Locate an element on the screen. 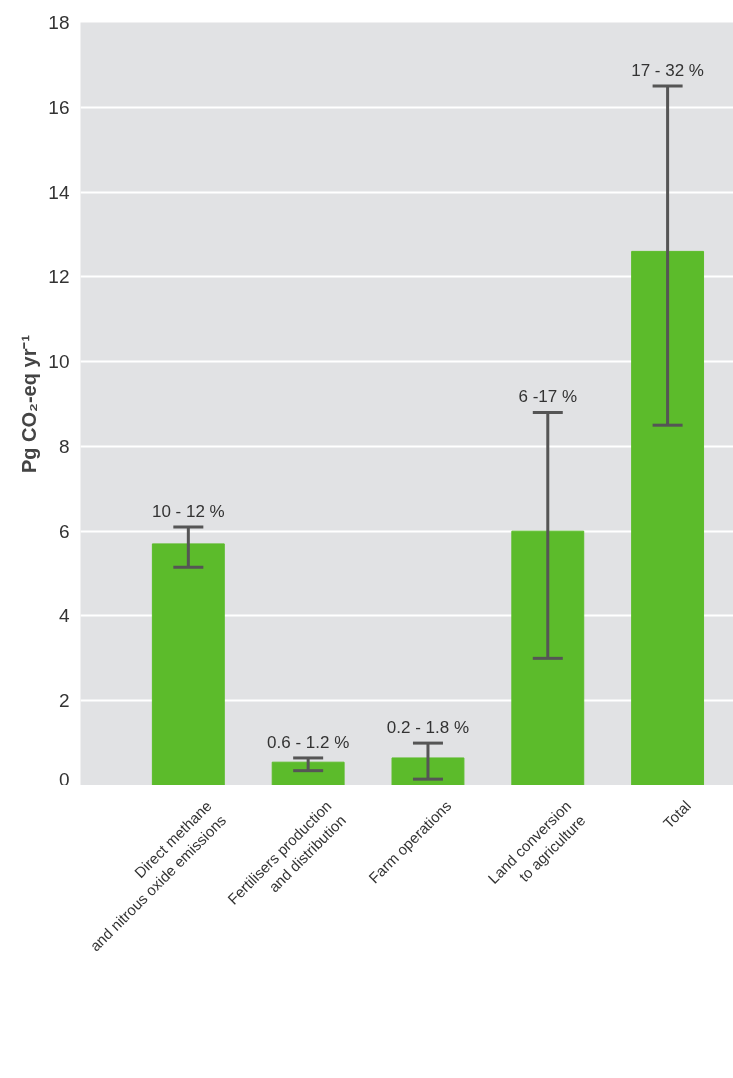 Image resolution: width=733 pixels, height=1078 pixels. y-tick-label: 14 is located at coordinates (59, 192).